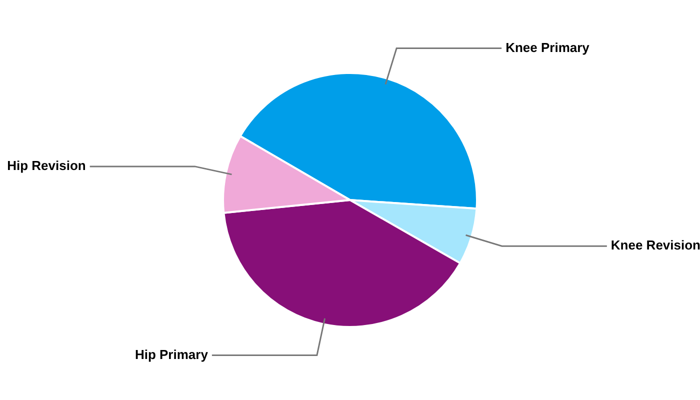  What do you see at coordinates (548, 47) in the screenshot?
I see `slice-label: Knee Primary` at bounding box center [548, 47].